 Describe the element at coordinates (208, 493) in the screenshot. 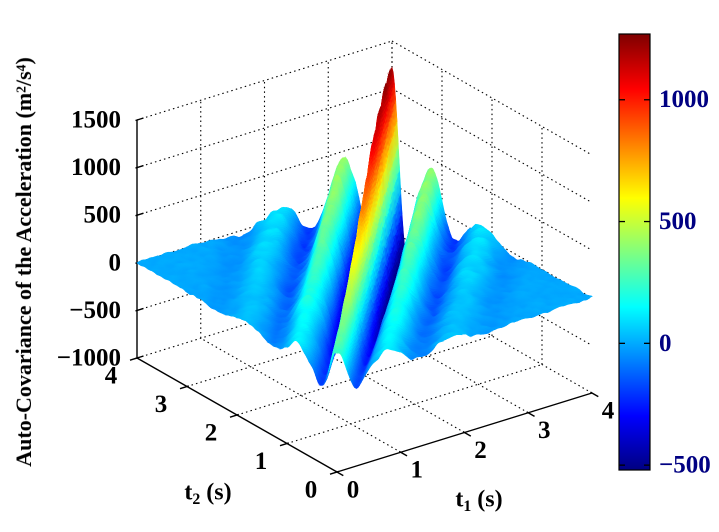

I see `y-axis-label: t2 (s)` at that location.